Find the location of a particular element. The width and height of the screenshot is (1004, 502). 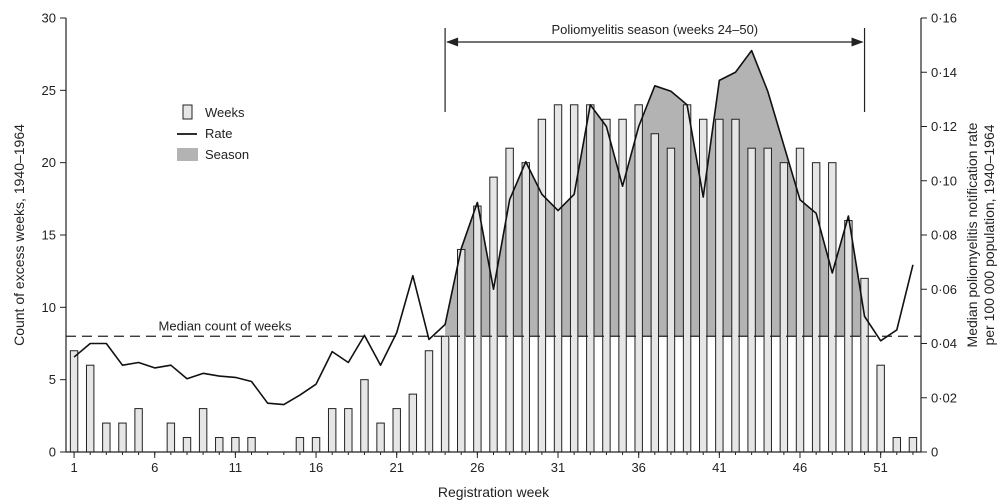

left-tick-label: 15 is located at coordinates (49, 235).